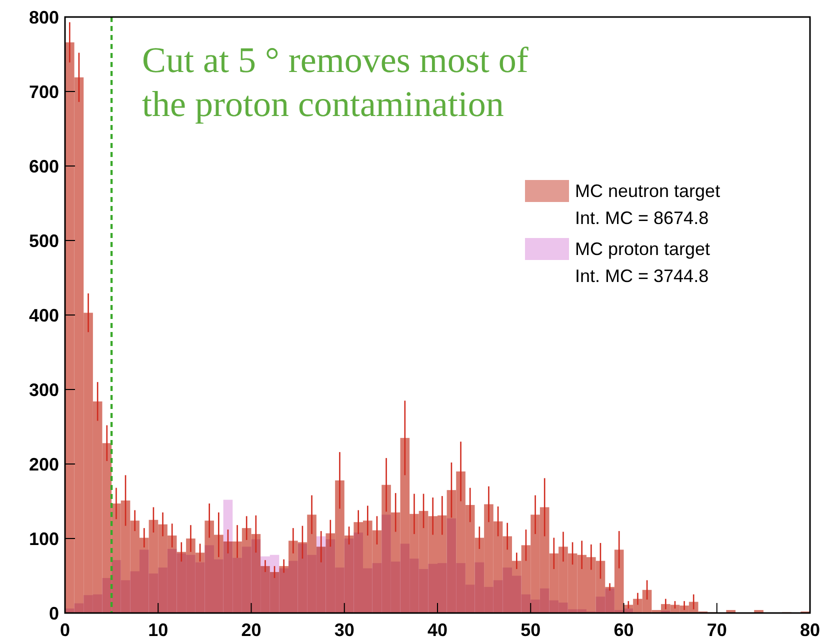 The width and height of the screenshot is (826, 644). I want to click on x-tick-label: 70, so click(716, 630).